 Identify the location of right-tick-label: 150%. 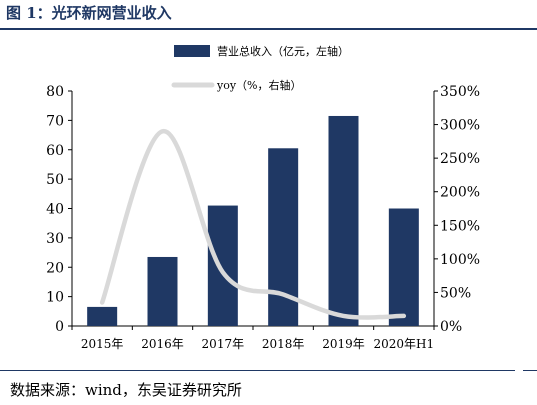
(460, 226).